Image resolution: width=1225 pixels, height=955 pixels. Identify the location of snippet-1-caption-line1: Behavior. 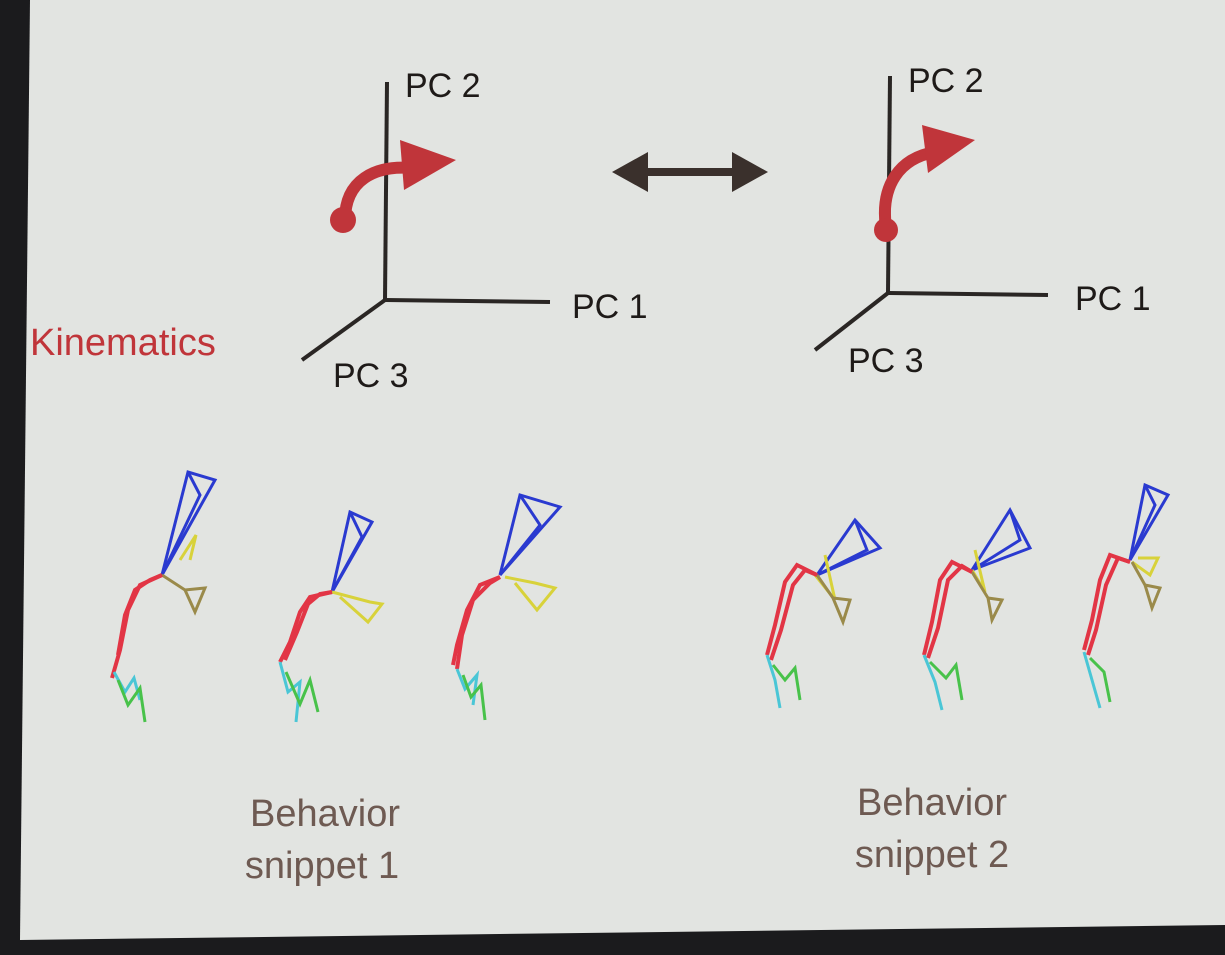
(325, 814).